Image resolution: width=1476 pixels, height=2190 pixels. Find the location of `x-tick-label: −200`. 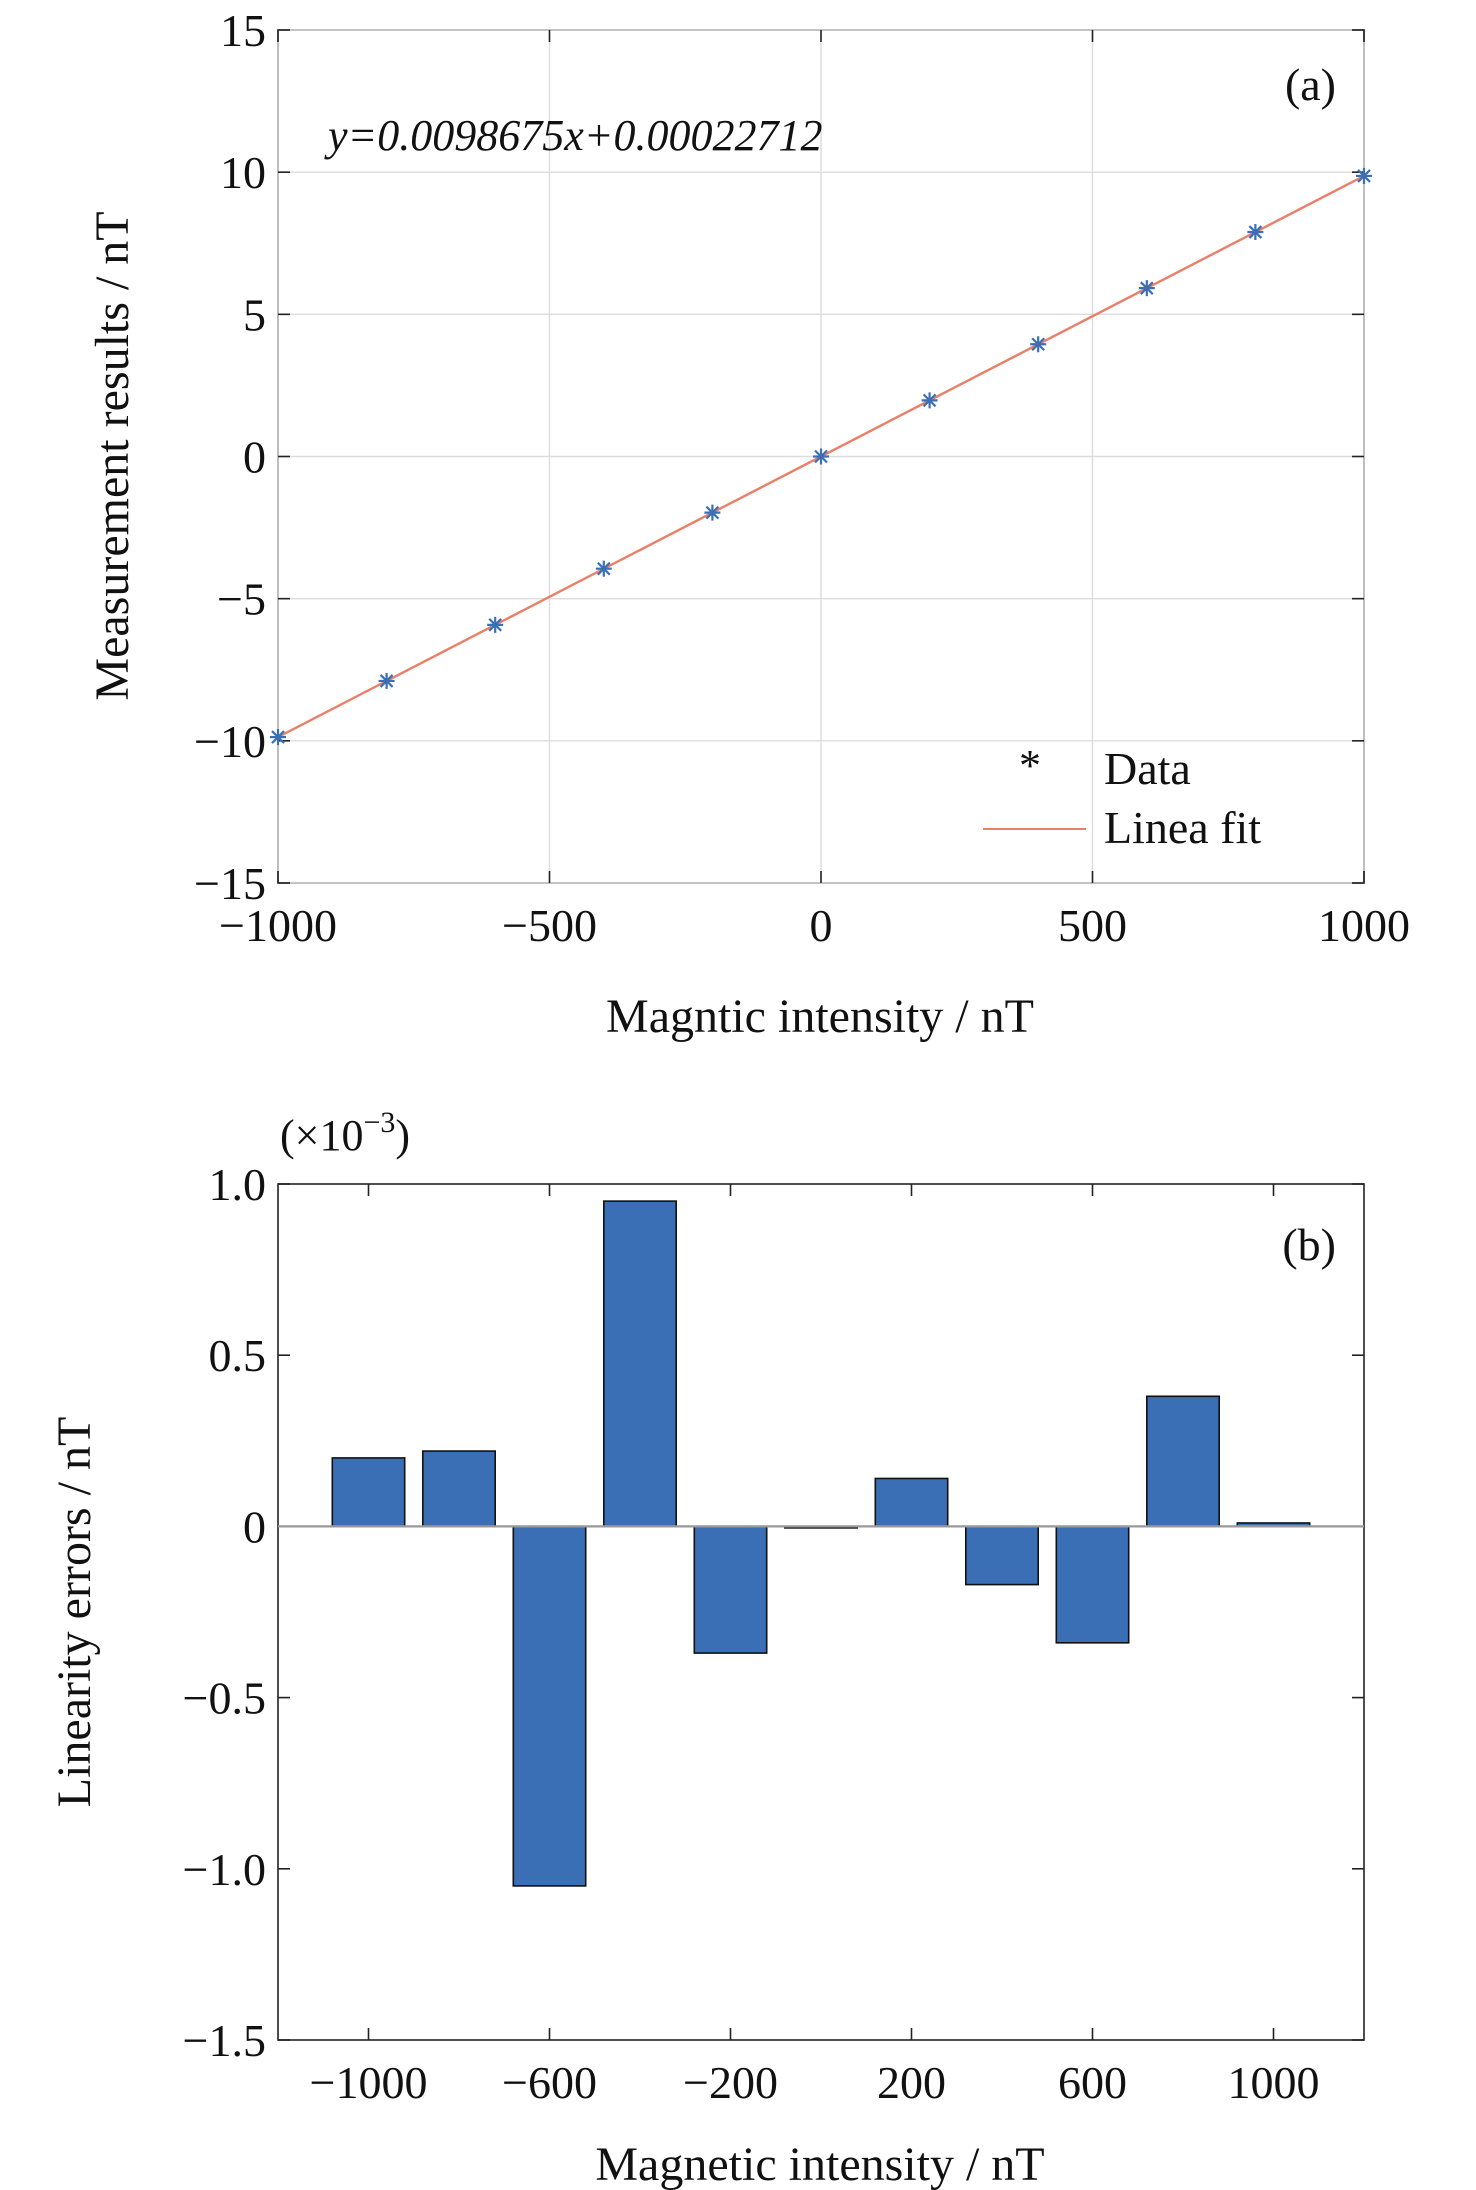

x-tick-label: −200 is located at coordinates (730, 2082).